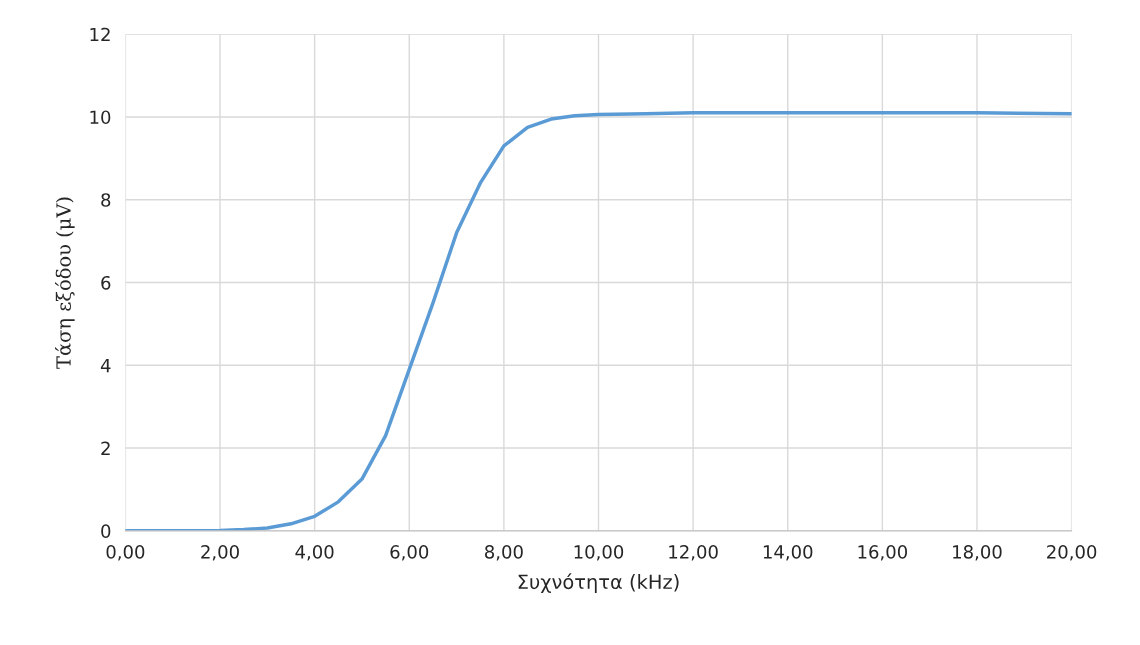  What do you see at coordinates (100, 34) in the screenshot?
I see `y-tick-label: 12` at bounding box center [100, 34].